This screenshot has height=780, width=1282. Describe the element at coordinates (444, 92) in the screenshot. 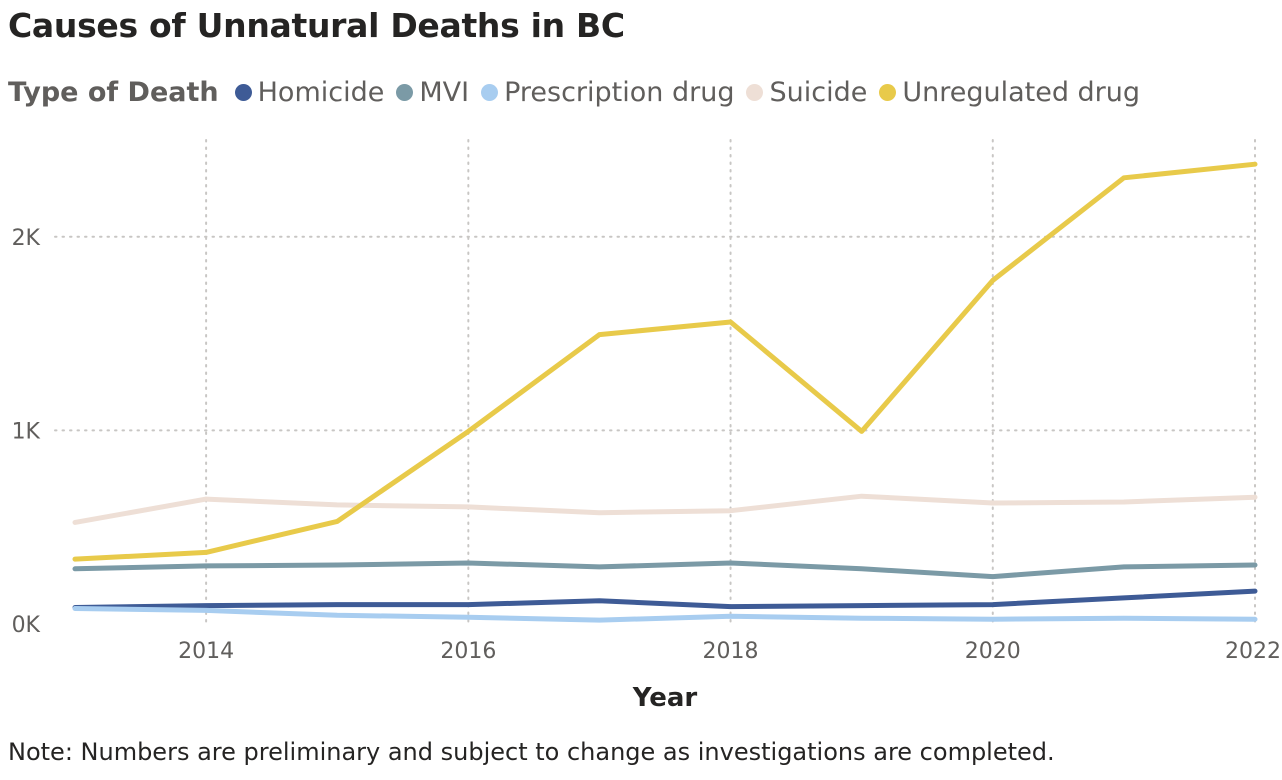

I see `legend-label-mvi: MVI` at that location.